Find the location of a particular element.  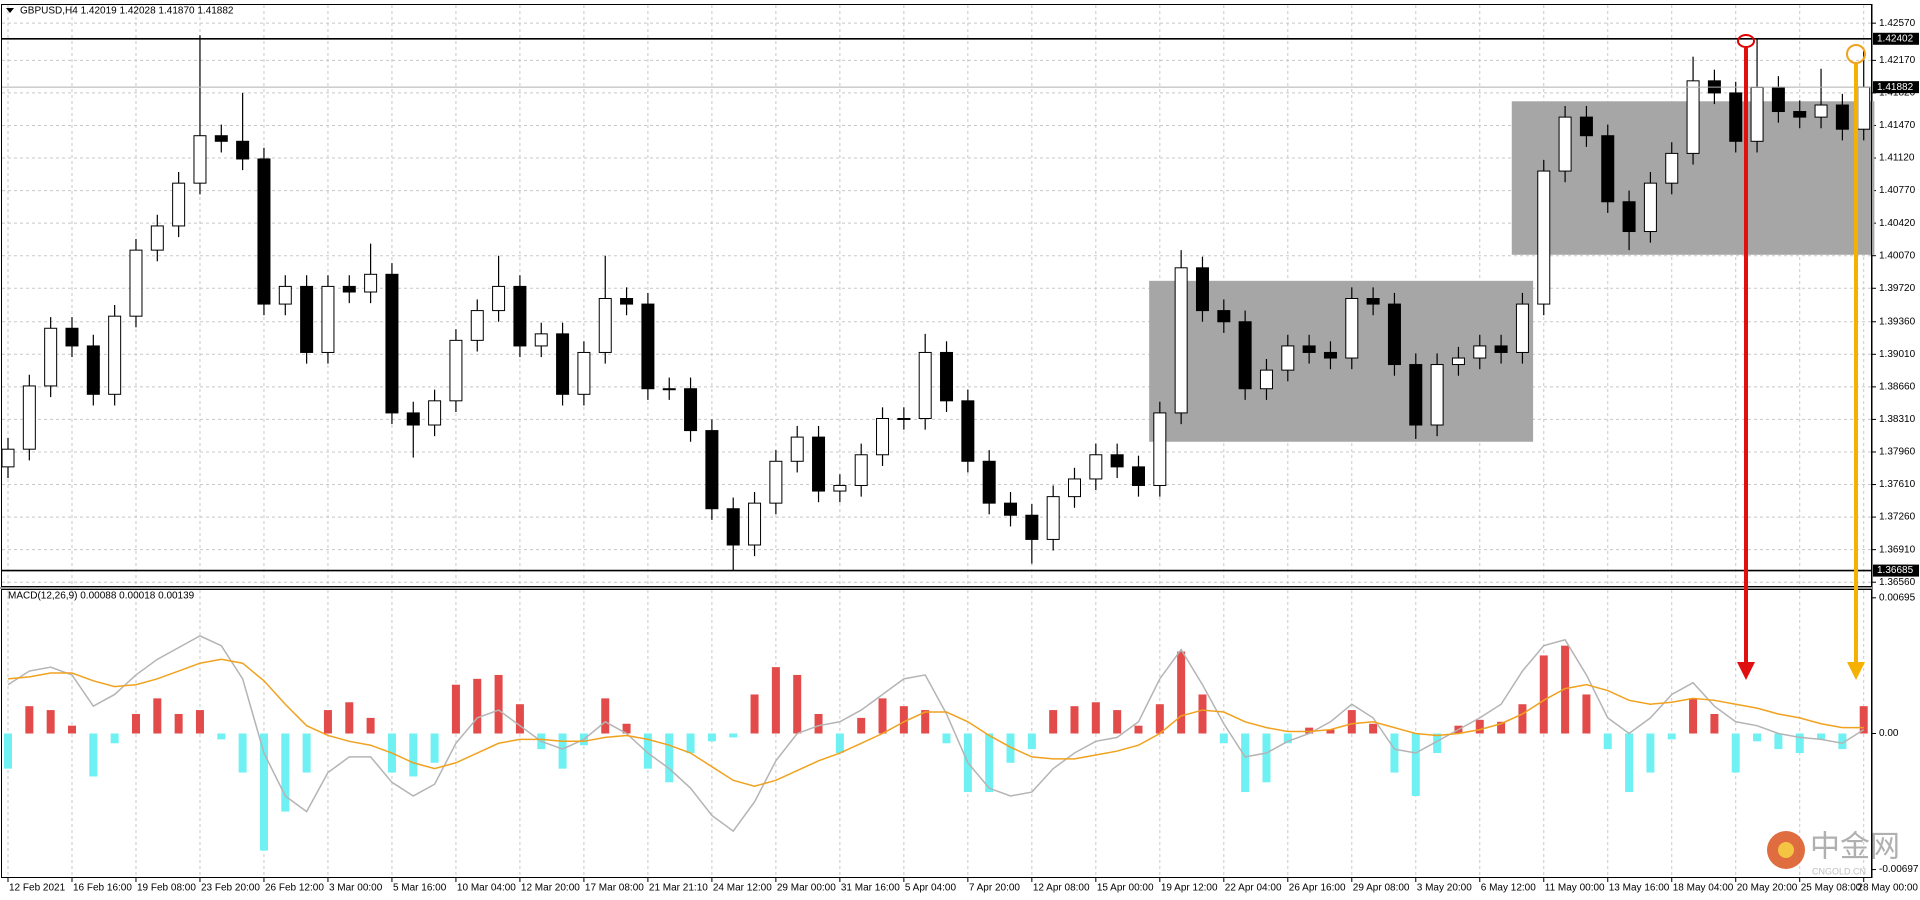

x-tick-label: 29 Apr 08:00 is located at coordinates (1381, 888).